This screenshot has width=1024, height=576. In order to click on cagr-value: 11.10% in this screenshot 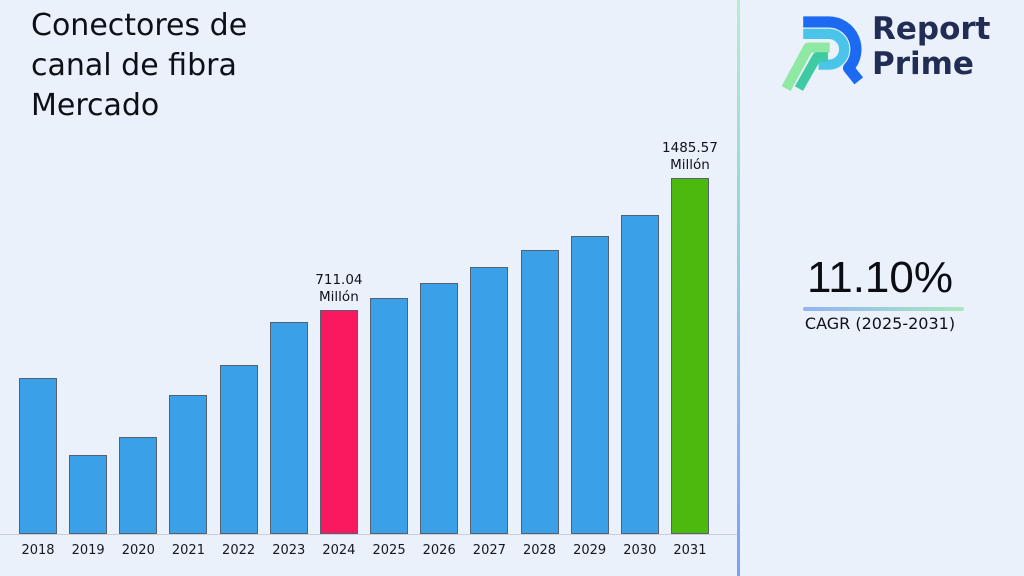, I will do `click(880, 277)`.